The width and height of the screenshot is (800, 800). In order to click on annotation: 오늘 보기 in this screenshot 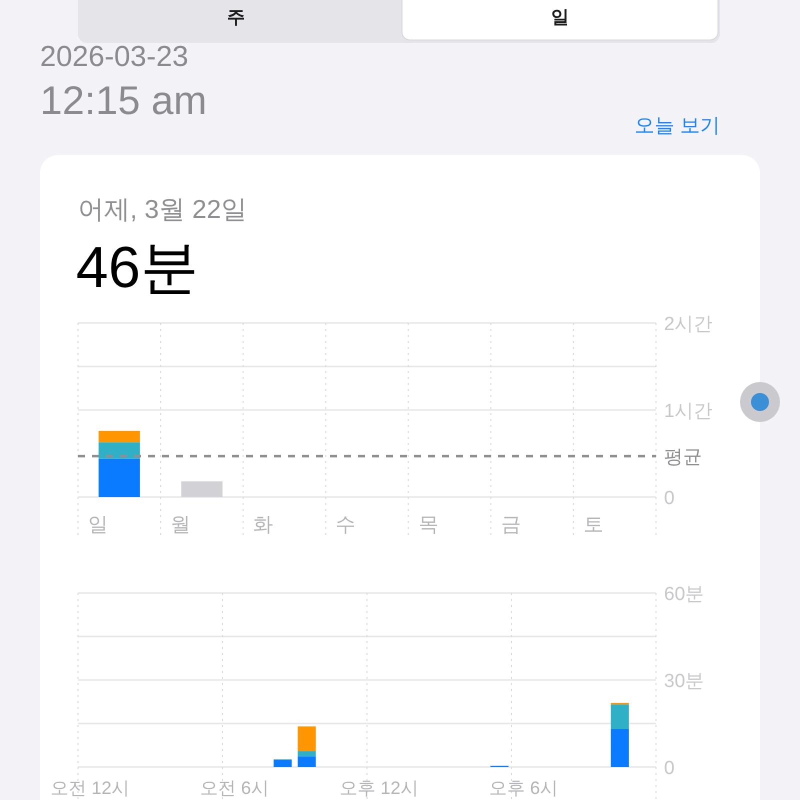, I will do `click(677, 126)`.